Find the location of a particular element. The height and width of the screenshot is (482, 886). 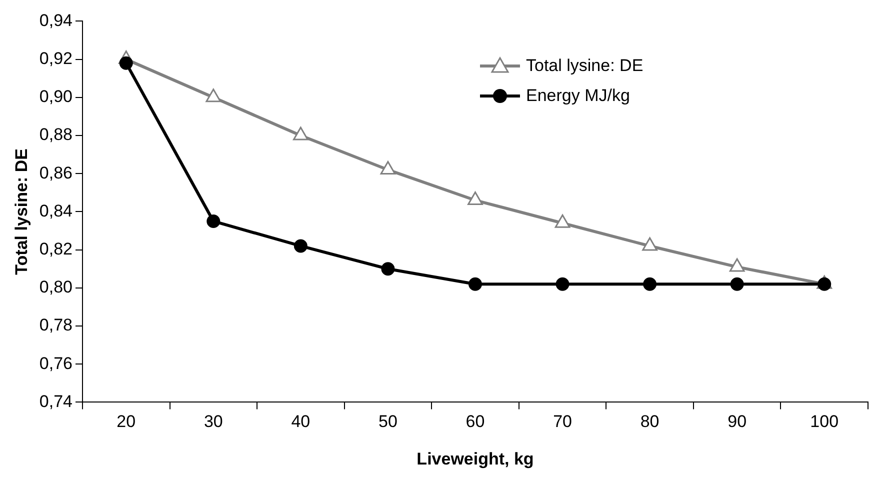

y-tick-label: 0,76 is located at coordinates (55, 363).